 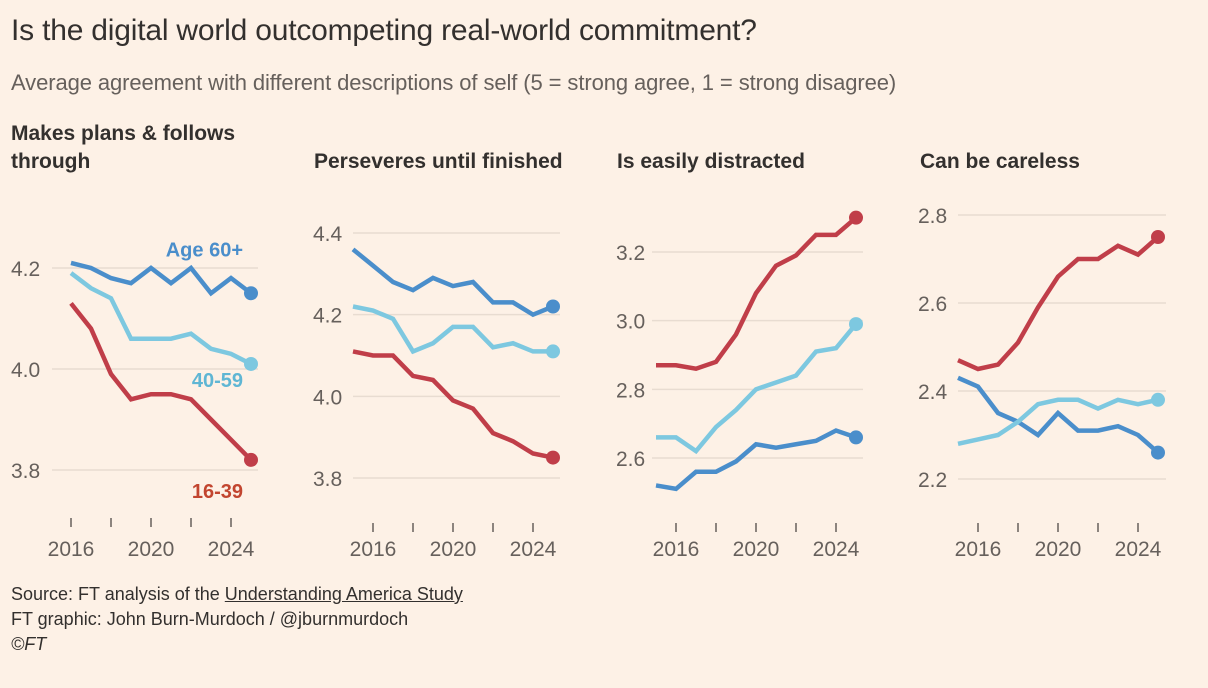 I want to click on panel-title-makes-plans: Makes plans & follows through, so click(x=123, y=148).